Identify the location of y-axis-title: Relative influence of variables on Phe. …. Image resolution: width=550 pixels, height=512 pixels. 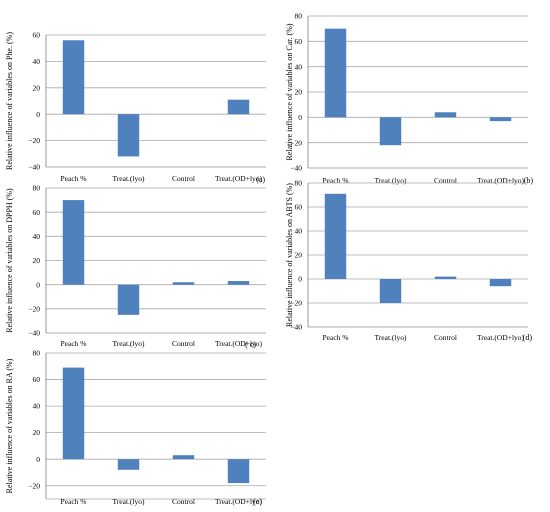
(9, 101).